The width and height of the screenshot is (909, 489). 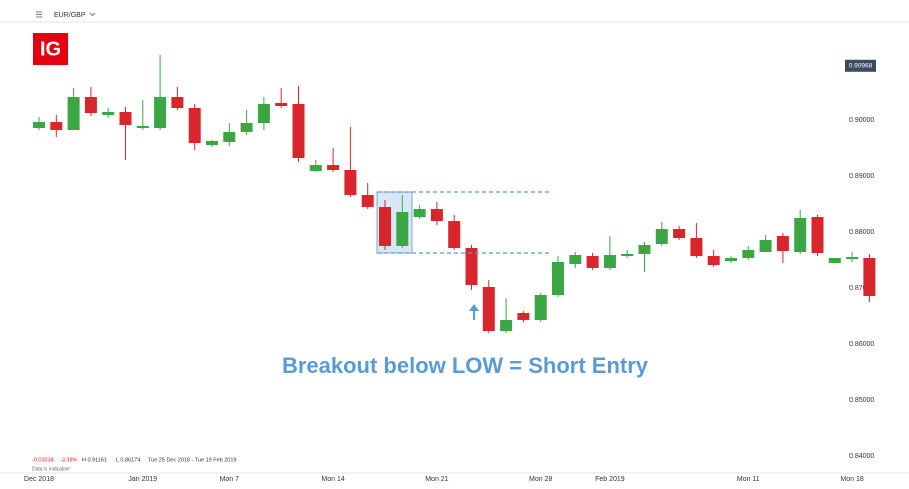 I want to click on y-tick-label: 0.85000, so click(x=861, y=400).